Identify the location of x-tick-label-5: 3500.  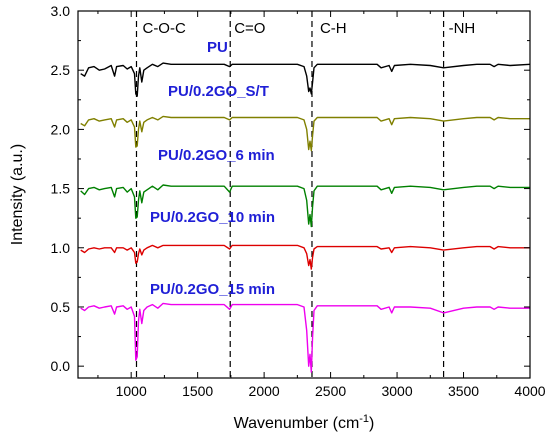
(463, 391).